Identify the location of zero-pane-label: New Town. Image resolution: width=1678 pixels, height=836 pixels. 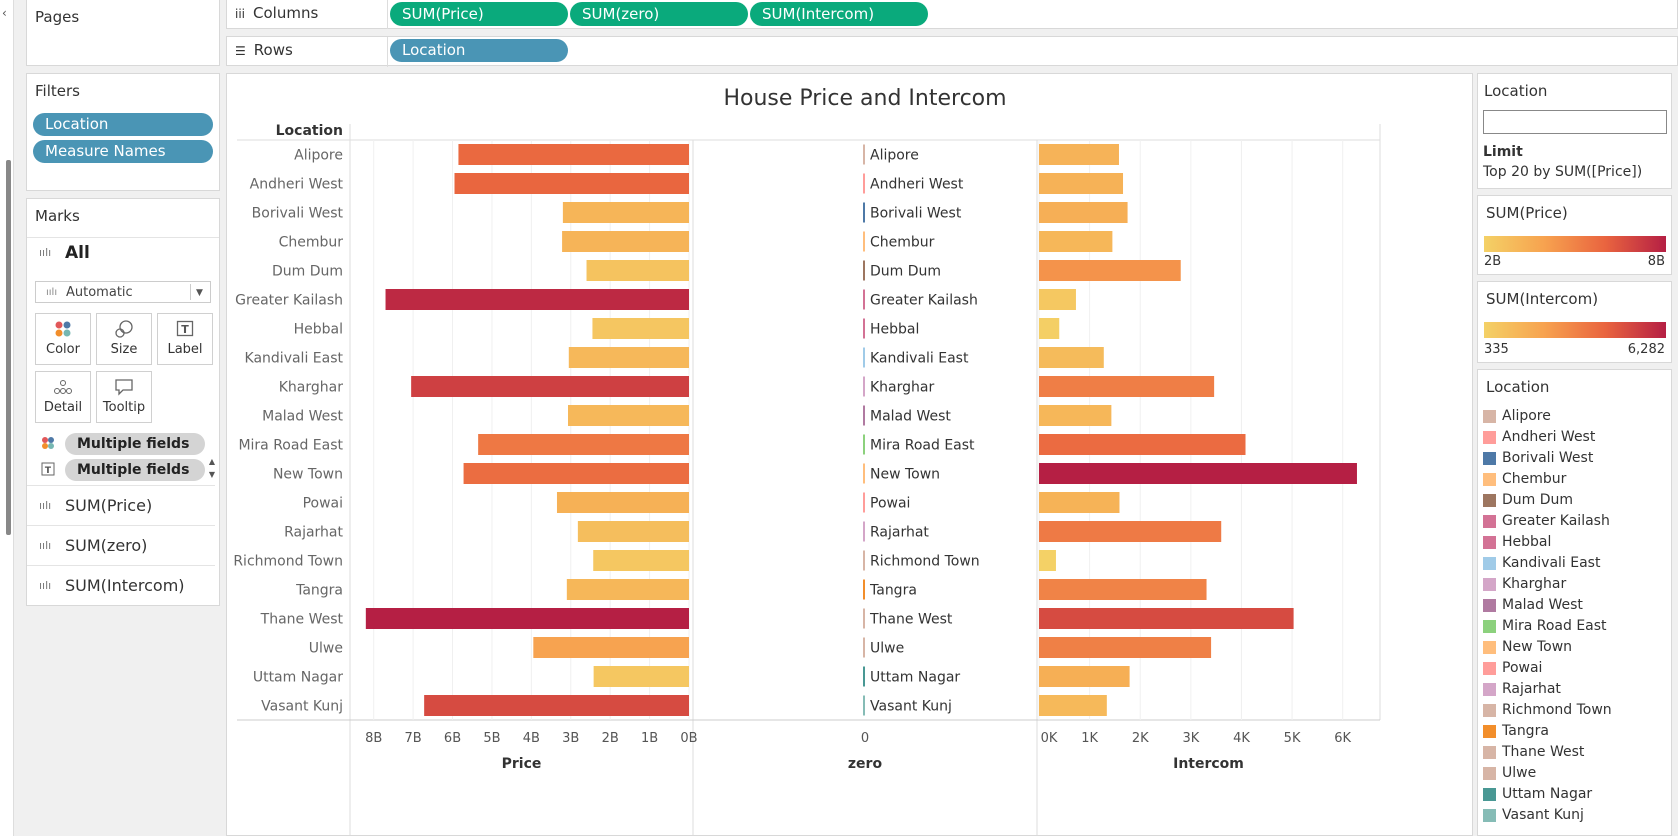
(905, 475).